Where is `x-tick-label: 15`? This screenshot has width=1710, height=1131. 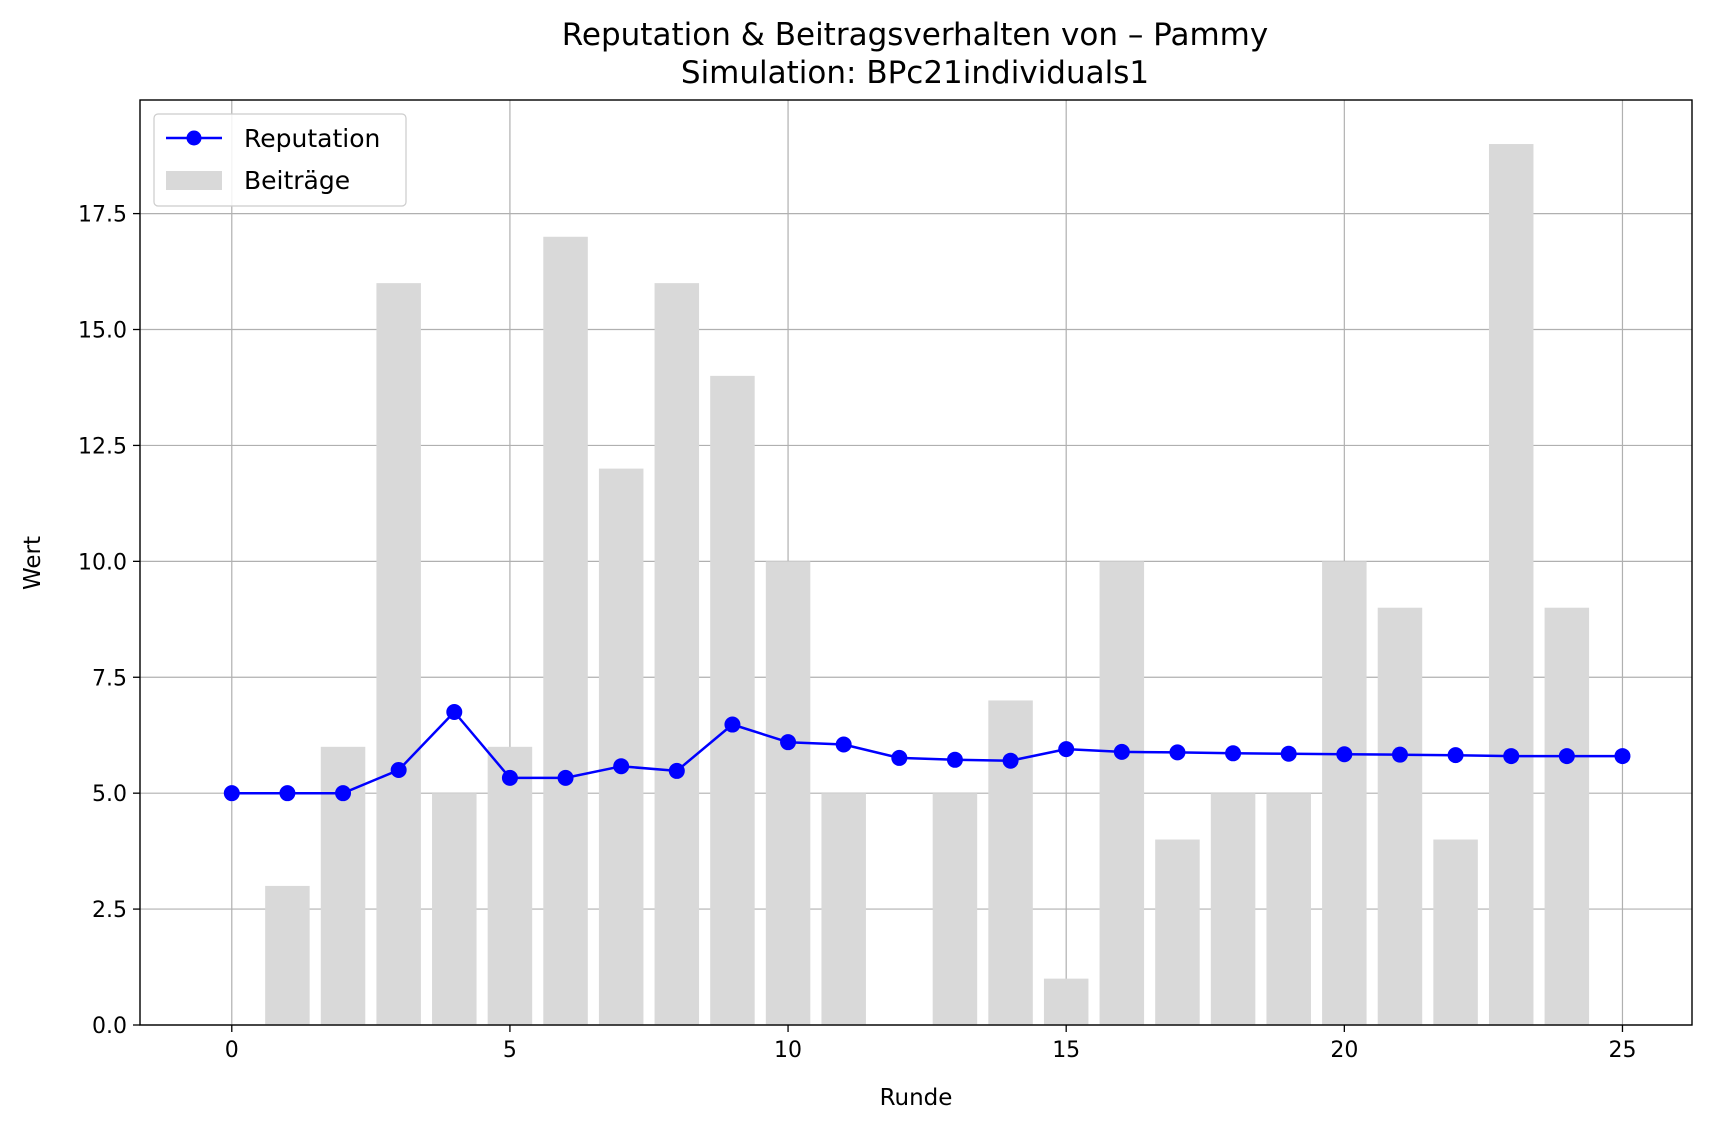
x-tick-label: 15 is located at coordinates (1066, 1050).